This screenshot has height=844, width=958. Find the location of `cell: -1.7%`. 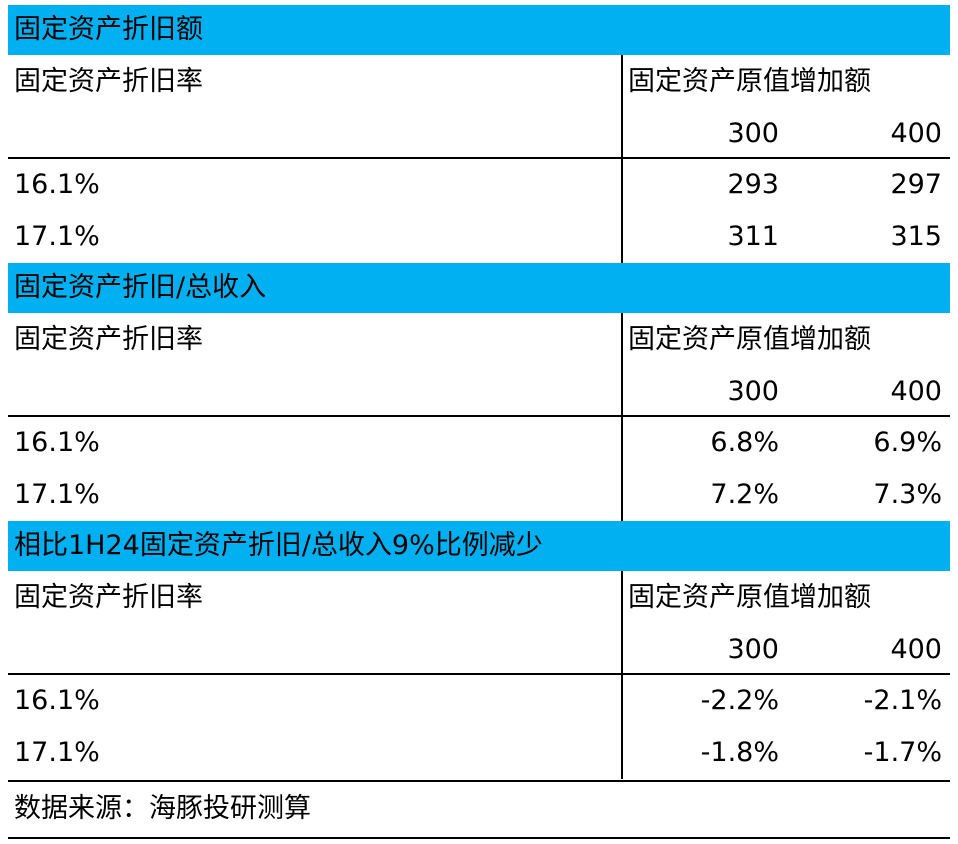

cell: -1.7% is located at coordinates (902, 752).